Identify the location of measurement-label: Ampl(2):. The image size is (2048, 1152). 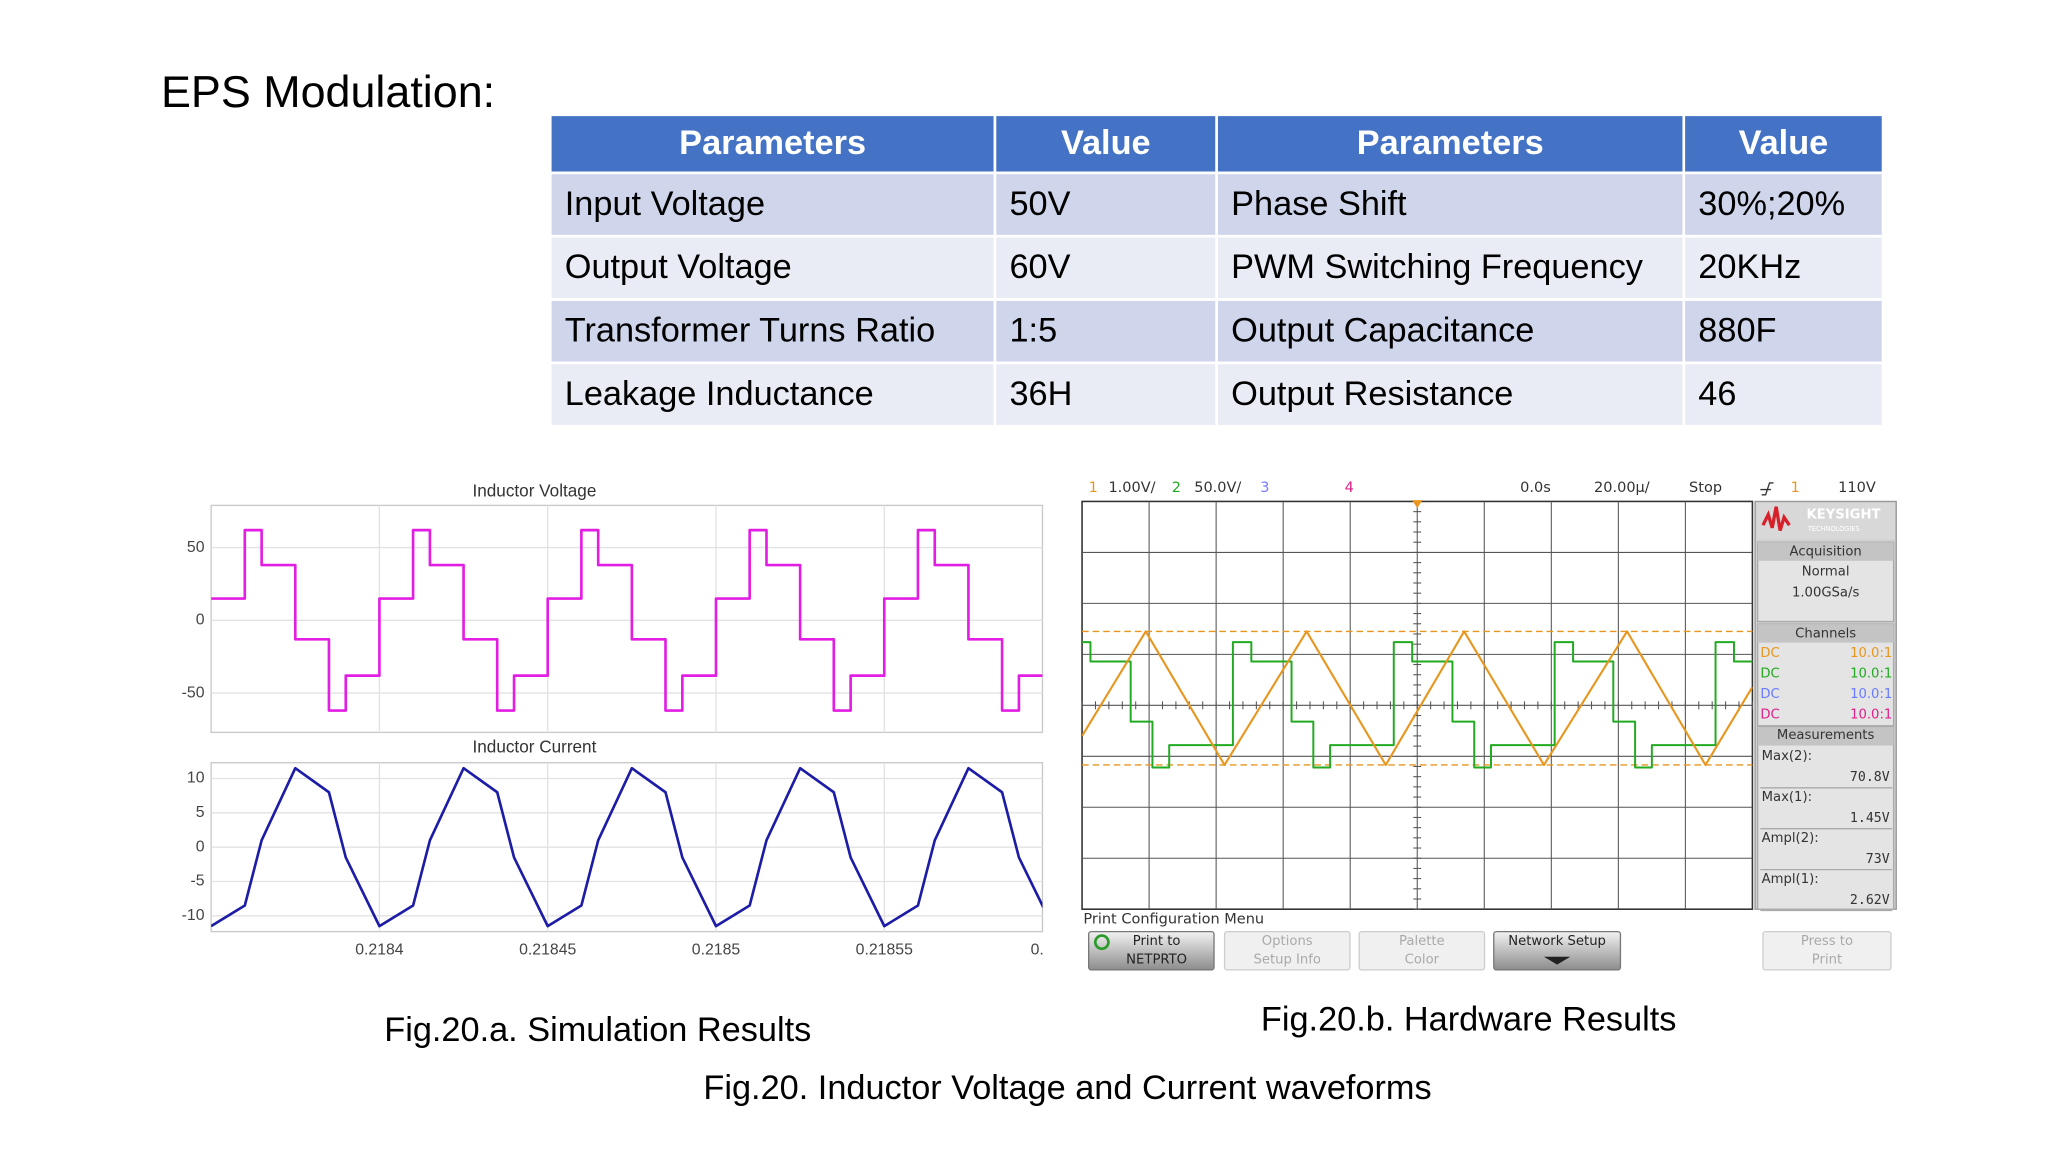
(1790, 838).